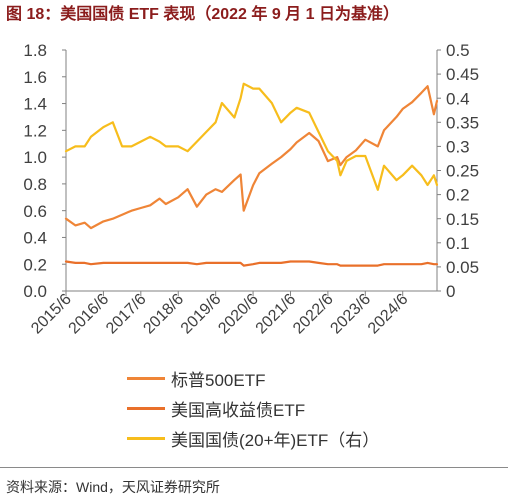 The image size is (508, 497). What do you see at coordinates (218, 380) in the screenshot?
I see `legend-label-sp500: 标普500ETF` at bounding box center [218, 380].